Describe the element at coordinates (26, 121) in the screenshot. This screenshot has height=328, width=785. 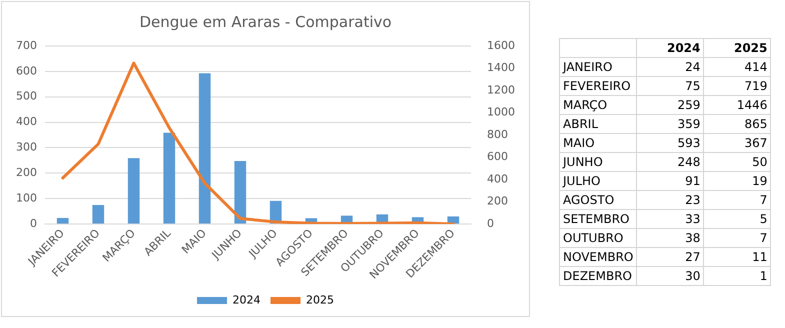
I see `y-tick-label: 400` at that location.